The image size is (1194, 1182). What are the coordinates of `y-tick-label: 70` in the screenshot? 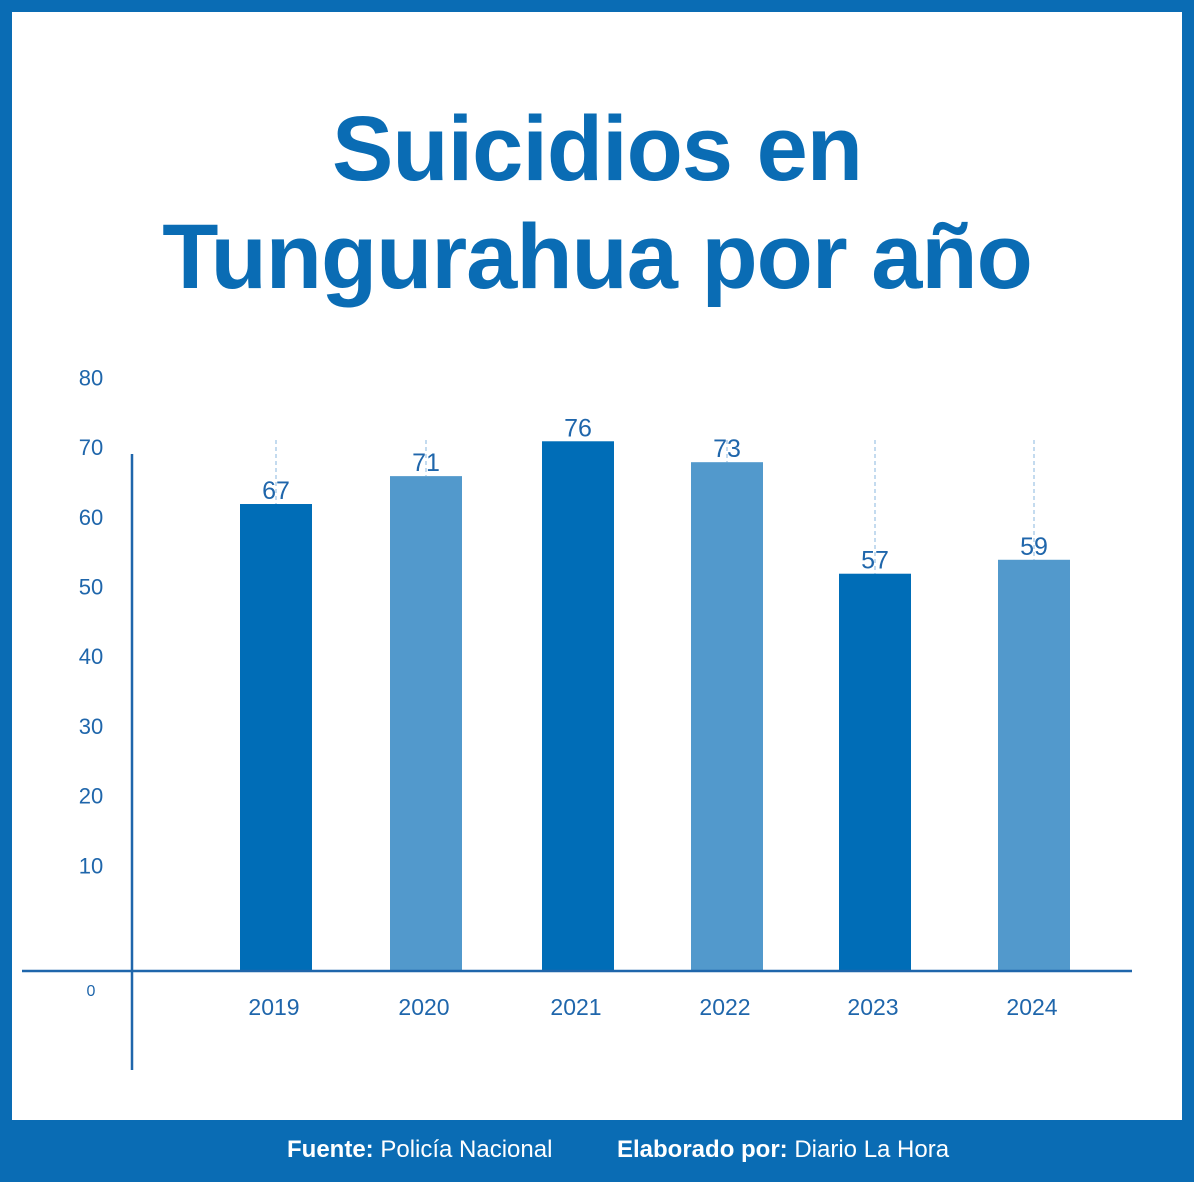 It's located at (91, 447).